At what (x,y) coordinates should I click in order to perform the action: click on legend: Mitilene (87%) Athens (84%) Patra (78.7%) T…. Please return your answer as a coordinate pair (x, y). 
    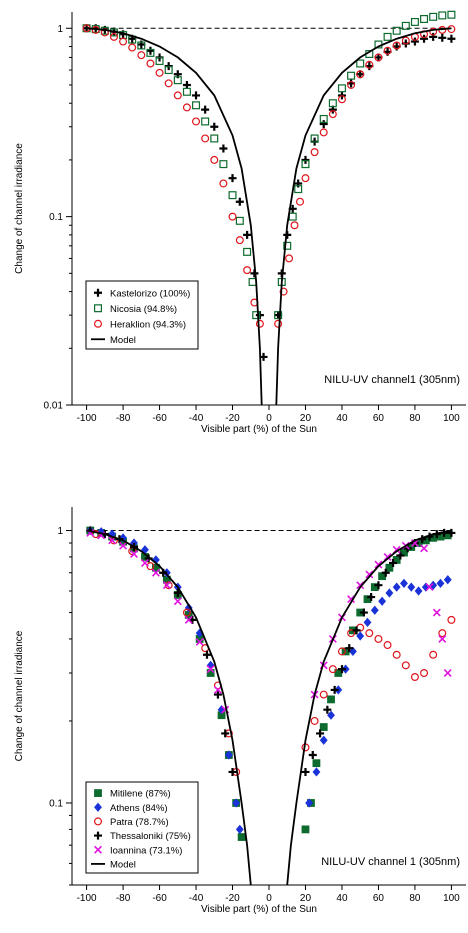
    Looking at the image, I should click on (142, 827).